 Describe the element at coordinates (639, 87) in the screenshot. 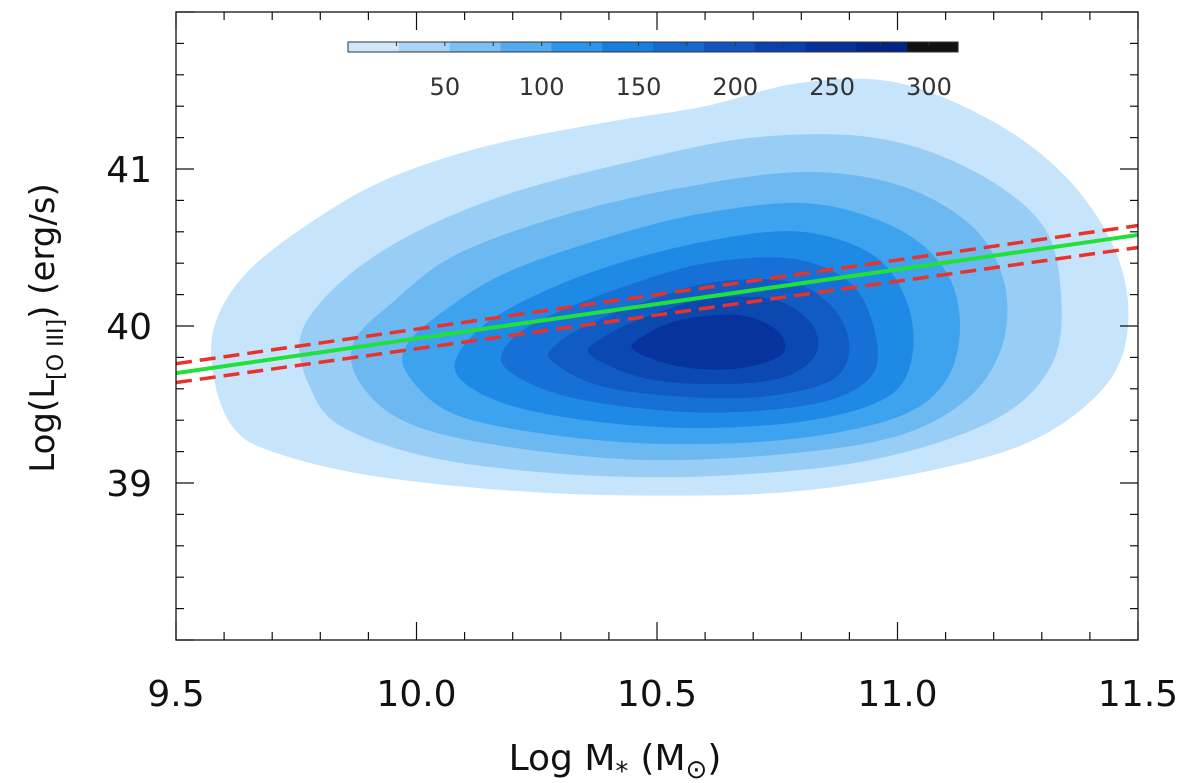

I see `colorbar-tick-label: 150` at that location.